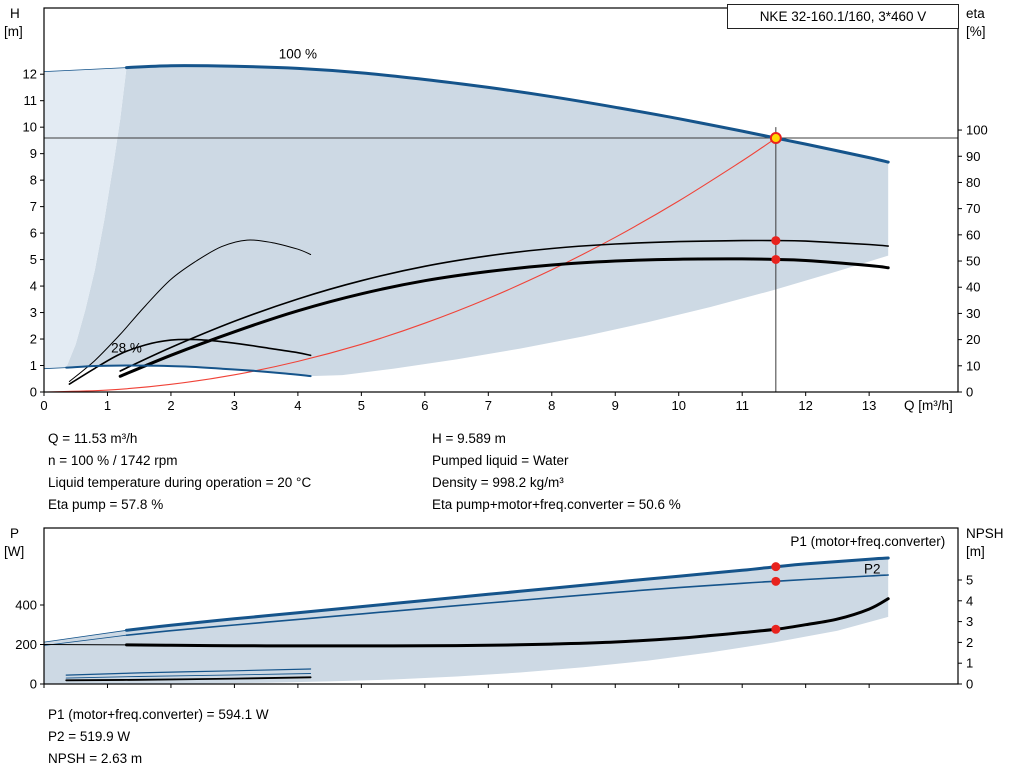 The height and width of the screenshot is (781, 1024). I want to click on power-operating-envelope, so click(466, 621).